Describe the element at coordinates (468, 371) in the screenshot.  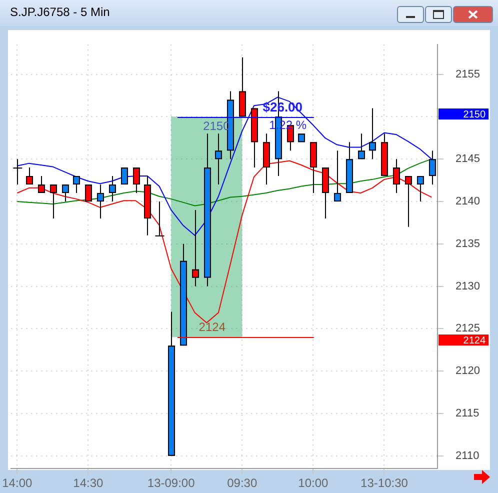
I see `y-tick-label: 2120` at that location.